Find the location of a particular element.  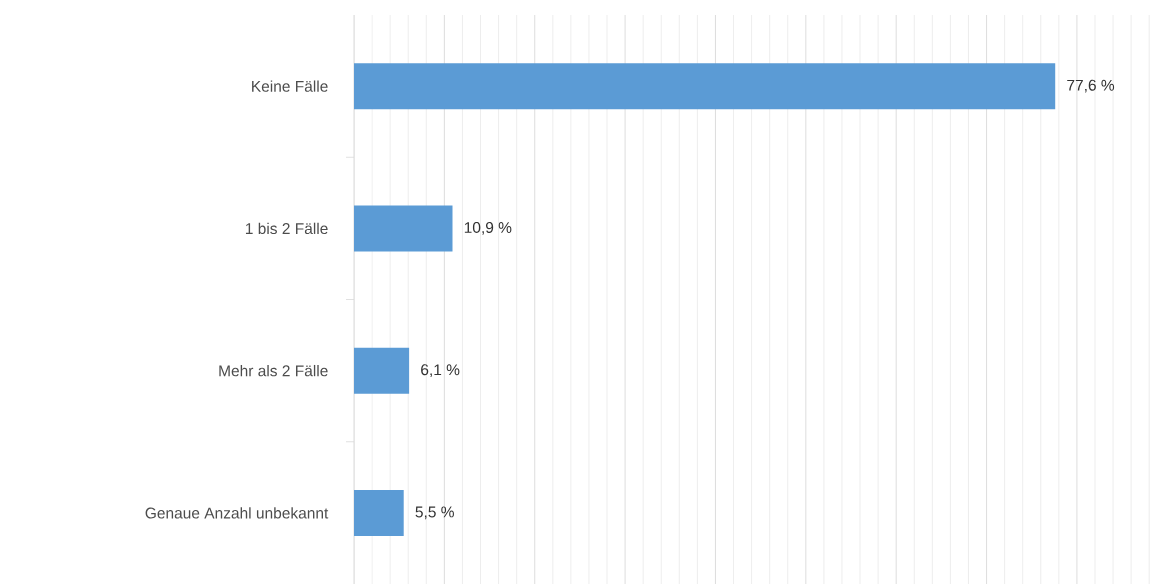

data-label: 10,9 % is located at coordinates (488, 228).